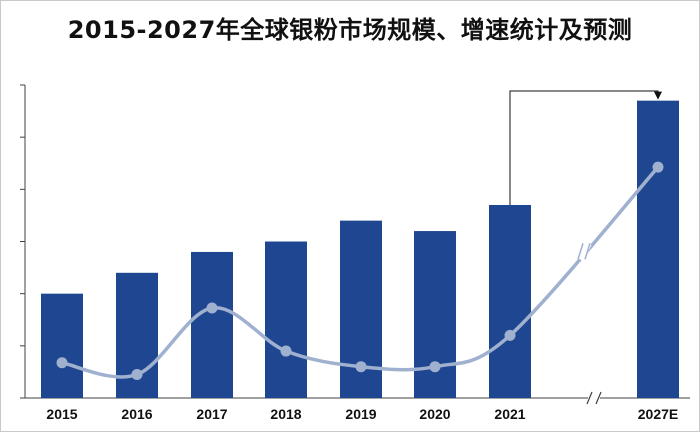 Image resolution: width=700 pixels, height=432 pixels. I want to click on x-tick-label: 2016, so click(136, 414).